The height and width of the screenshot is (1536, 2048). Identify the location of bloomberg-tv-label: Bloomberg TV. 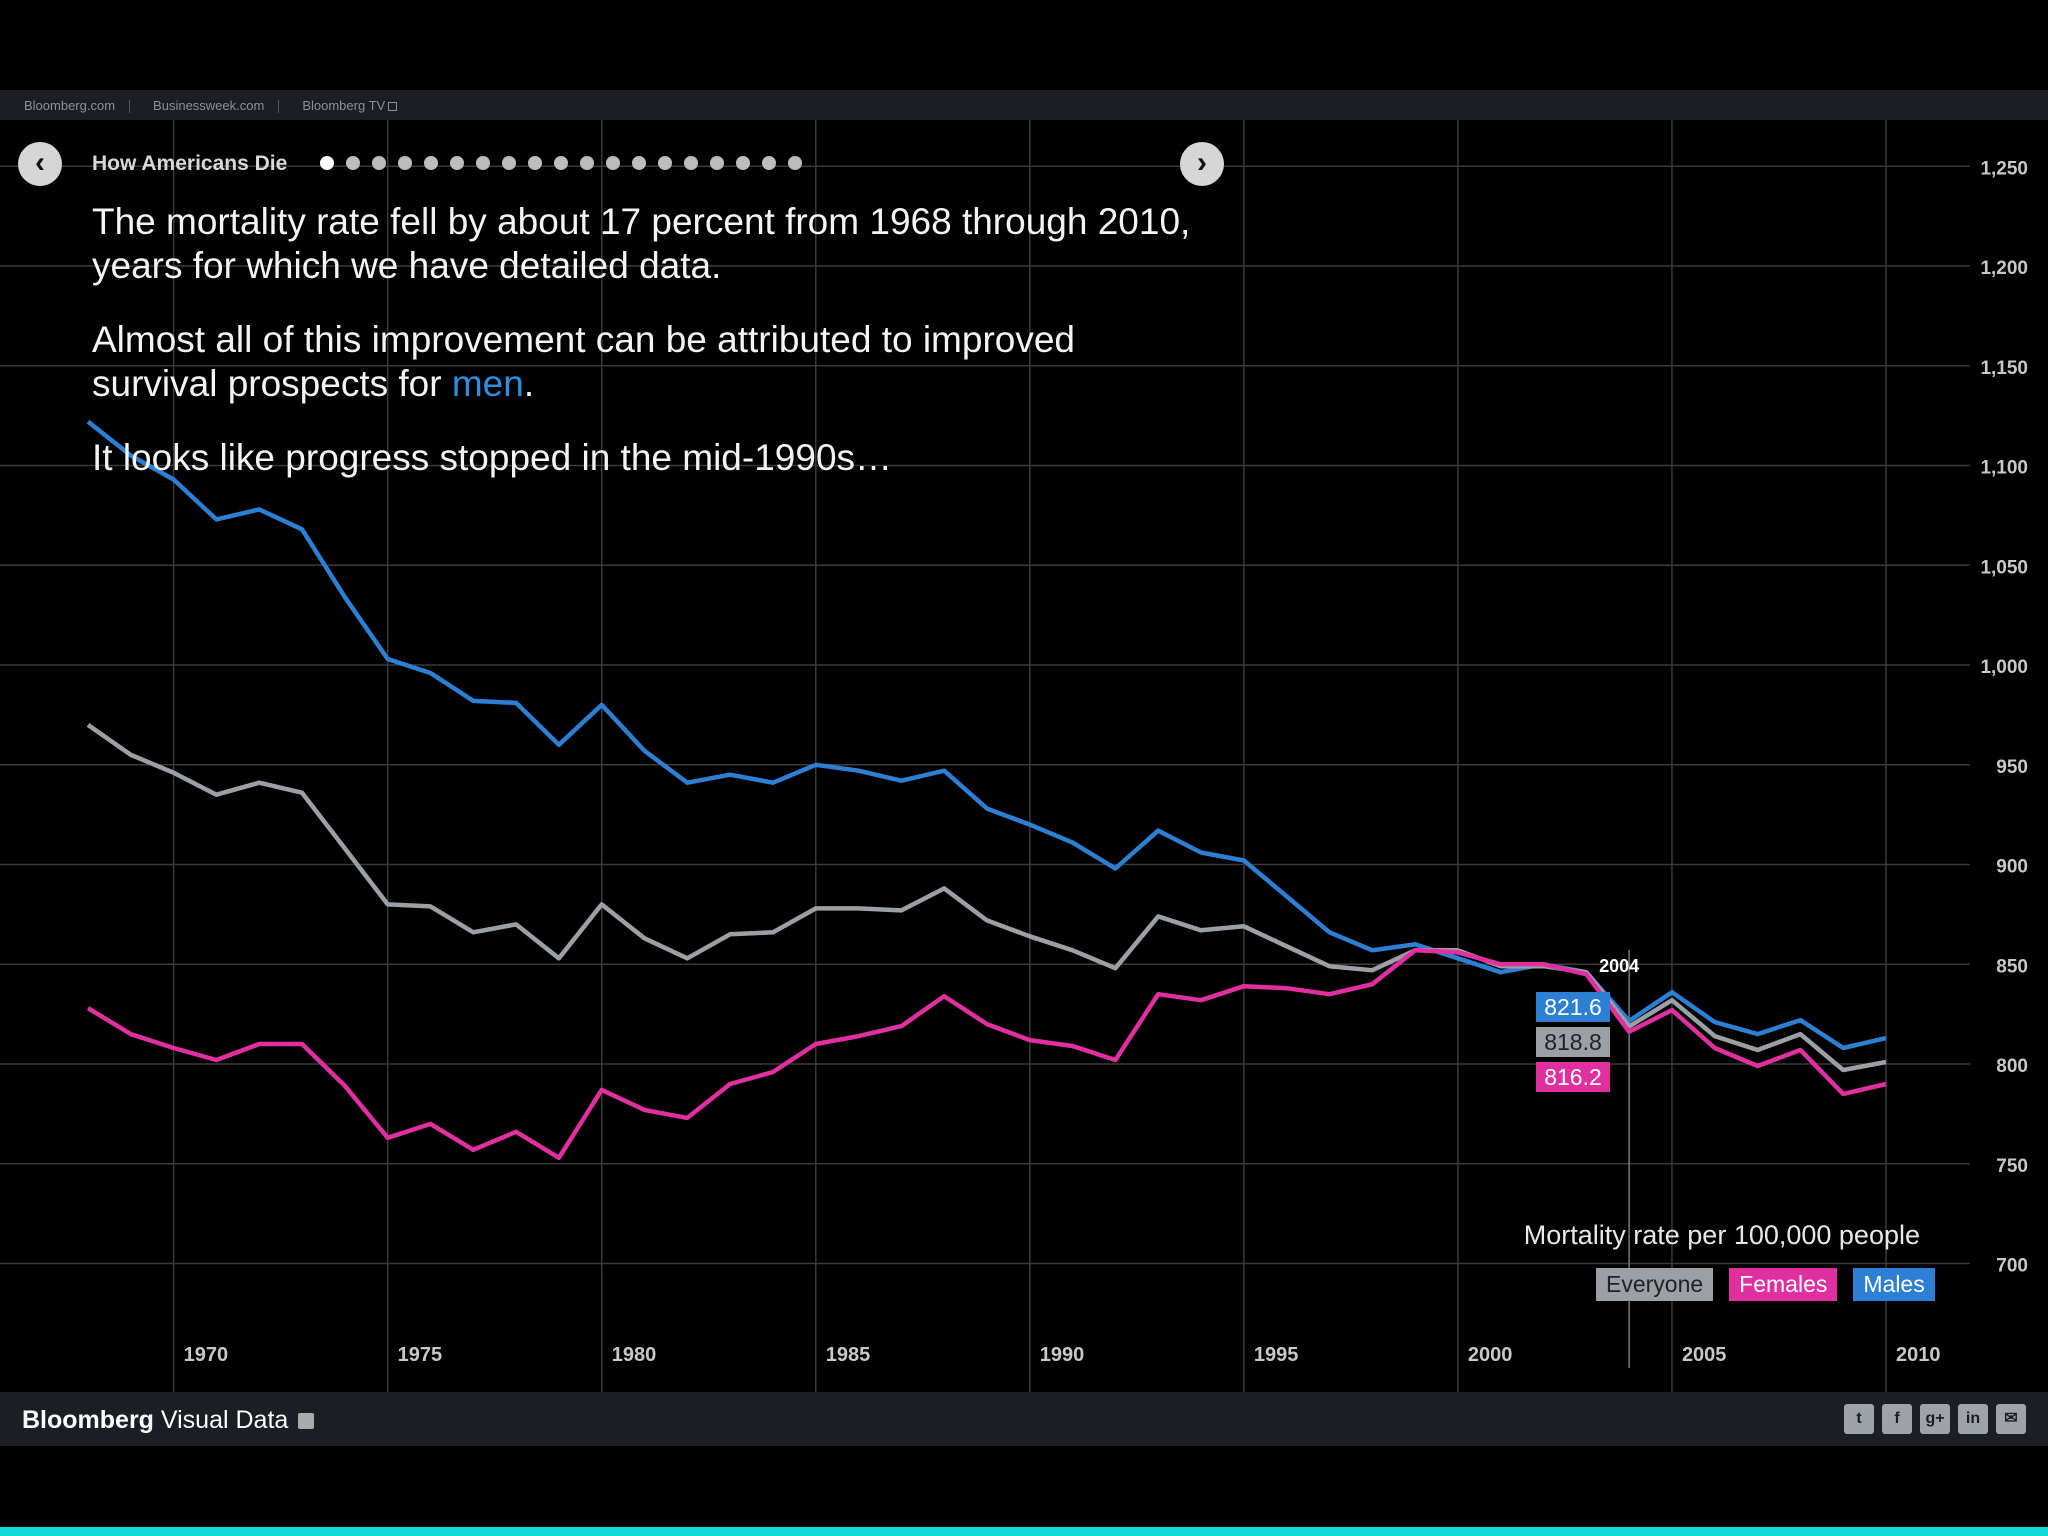
(344, 105).